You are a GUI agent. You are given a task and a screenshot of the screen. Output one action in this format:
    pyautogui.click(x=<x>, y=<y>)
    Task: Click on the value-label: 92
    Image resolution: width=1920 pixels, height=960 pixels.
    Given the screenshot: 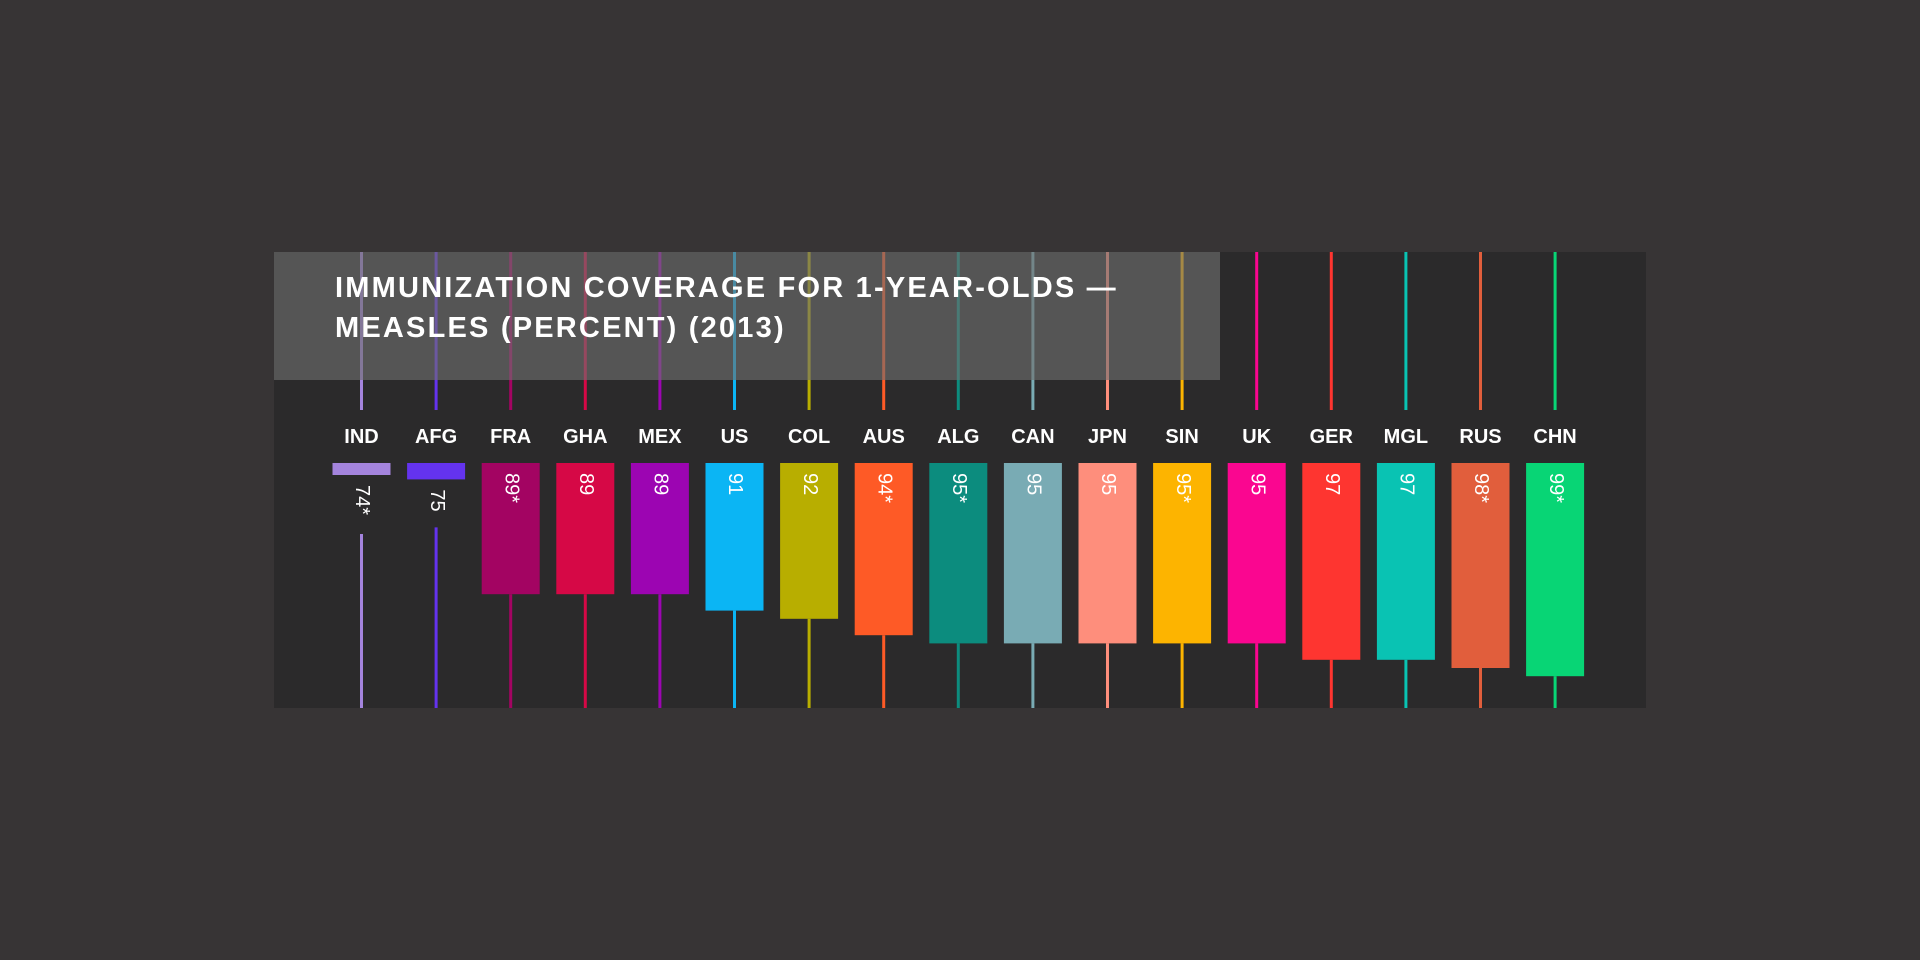 What is the action you would take?
    pyautogui.click(x=810, y=484)
    